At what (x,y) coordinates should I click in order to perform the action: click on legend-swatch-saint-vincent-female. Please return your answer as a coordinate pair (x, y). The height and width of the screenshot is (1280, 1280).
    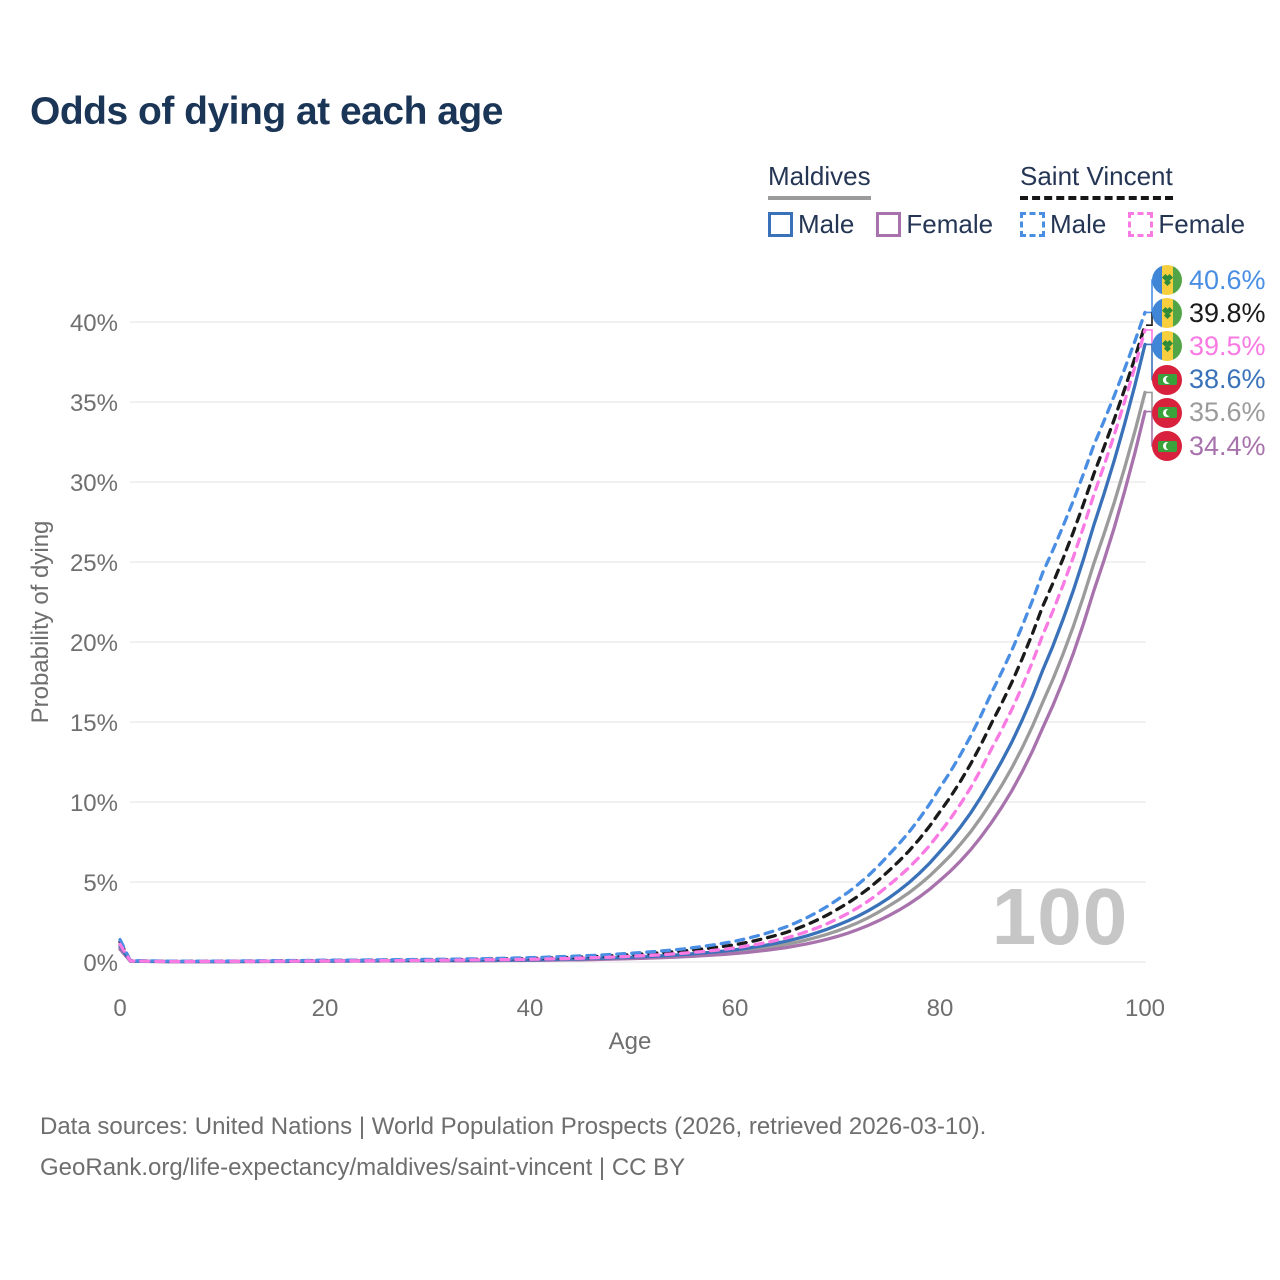
    Looking at the image, I should click on (1141, 224).